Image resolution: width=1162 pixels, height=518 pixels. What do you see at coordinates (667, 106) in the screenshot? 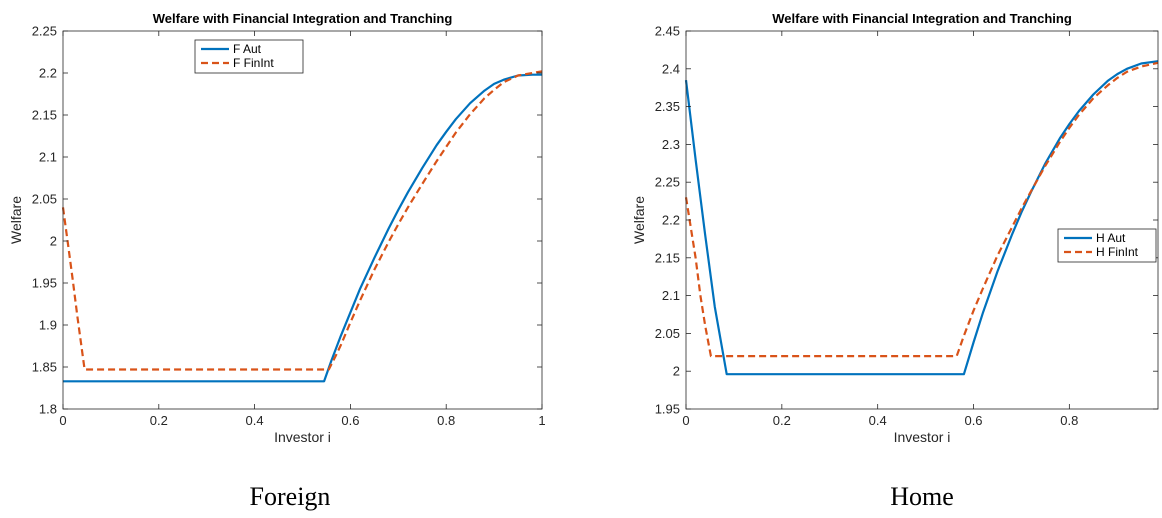
I see `y-tick-label: 2.35` at bounding box center [667, 106].